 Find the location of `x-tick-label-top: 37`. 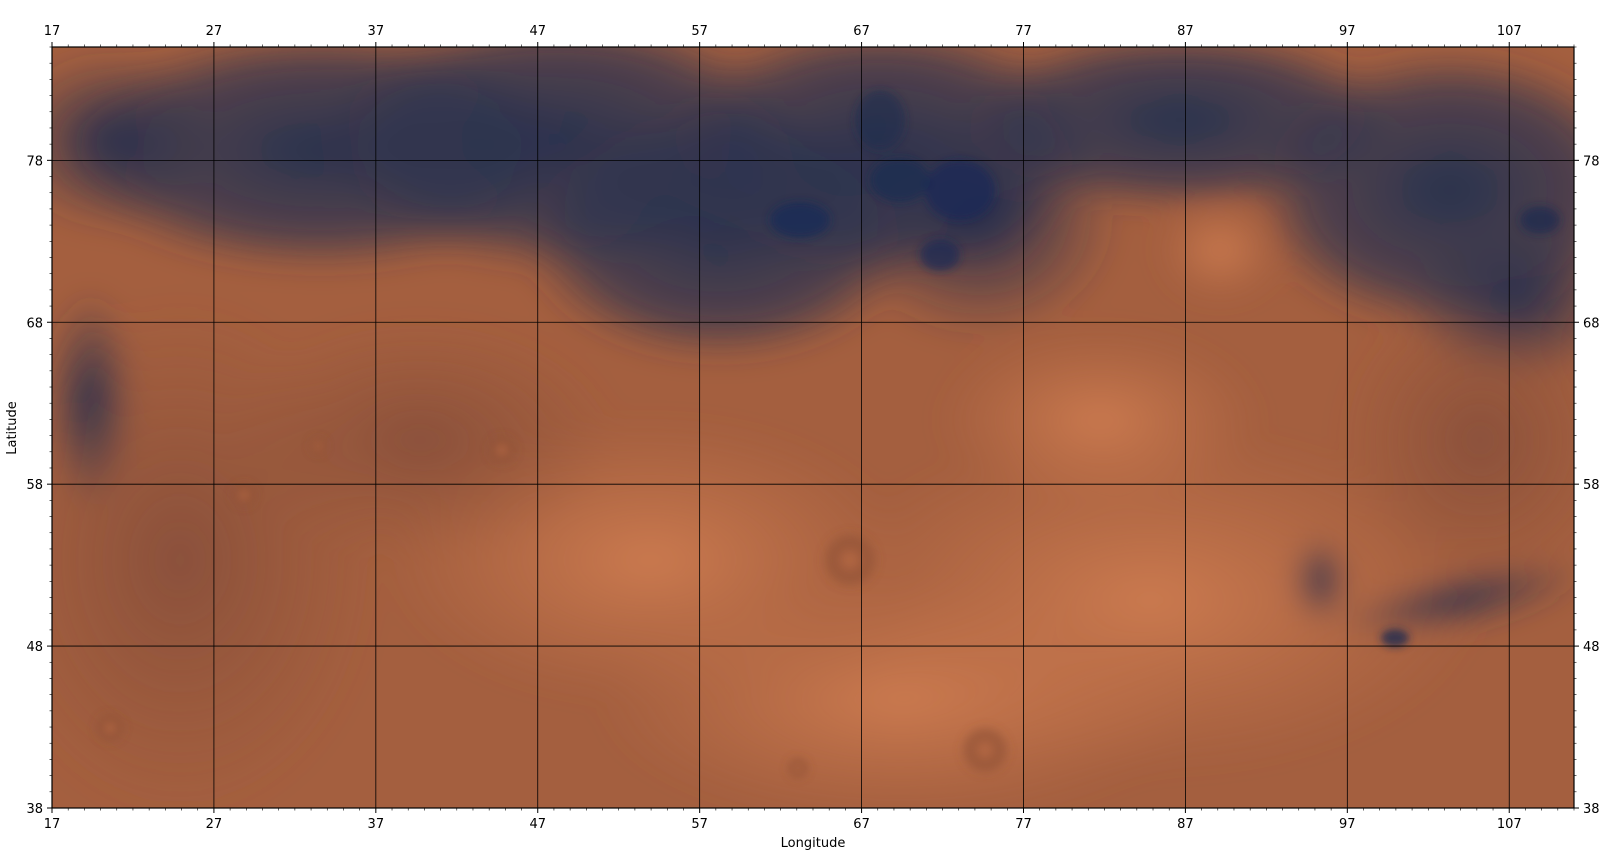

x-tick-label-top: 37 is located at coordinates (376, 31).